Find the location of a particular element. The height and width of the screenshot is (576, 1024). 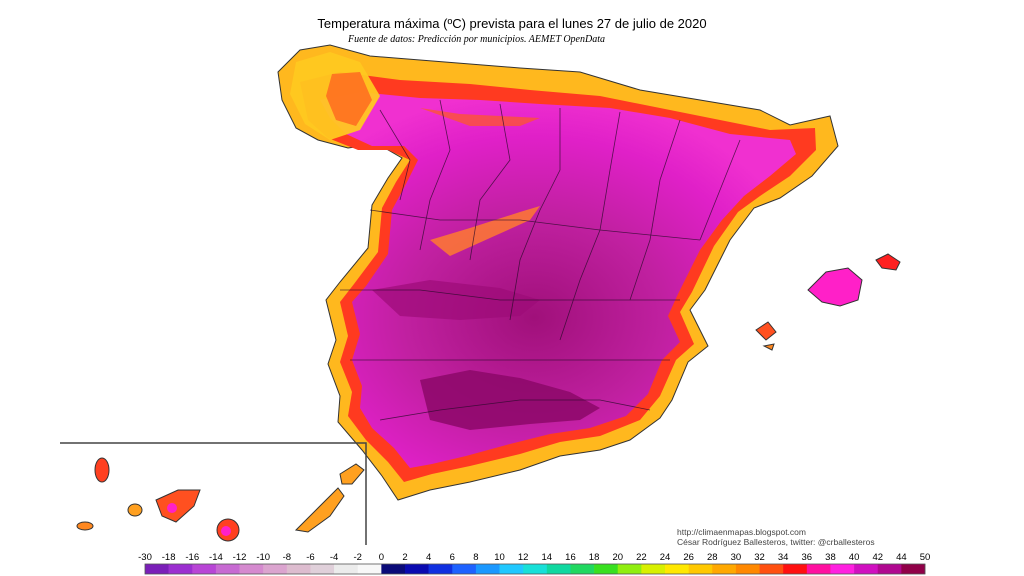

legend-tick-label: 34 is located at coordinates (783, 557).